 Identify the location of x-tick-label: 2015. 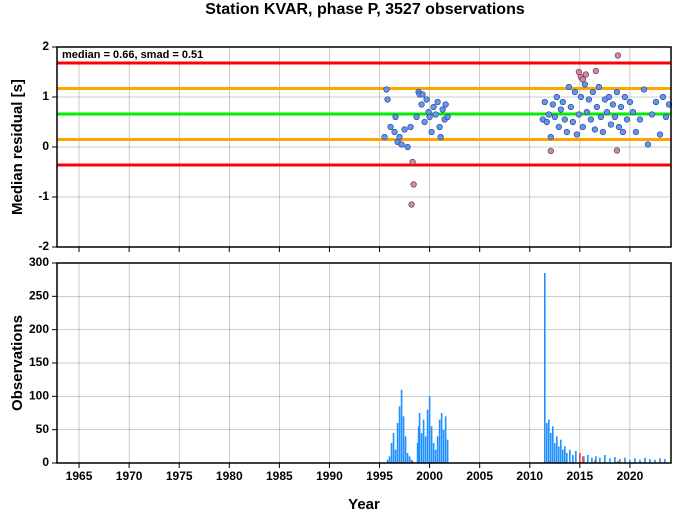
(580, 476).